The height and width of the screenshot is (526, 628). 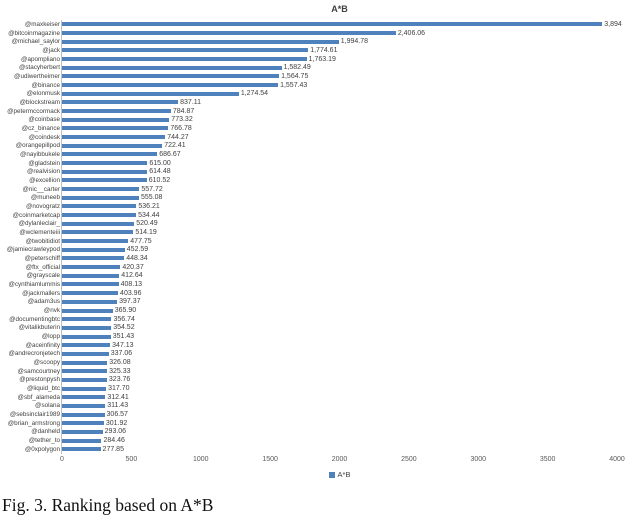 What do you see at coordinates (314, 232) in the screenshot?
I see `bar-row: @wclementeiii 514.19` at bounding box center [314, 232].